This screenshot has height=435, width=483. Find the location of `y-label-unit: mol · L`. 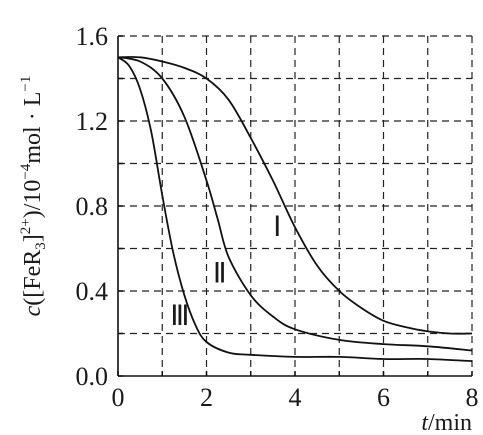

y-label-unit: mol · L is located at coordinates (33, 128).